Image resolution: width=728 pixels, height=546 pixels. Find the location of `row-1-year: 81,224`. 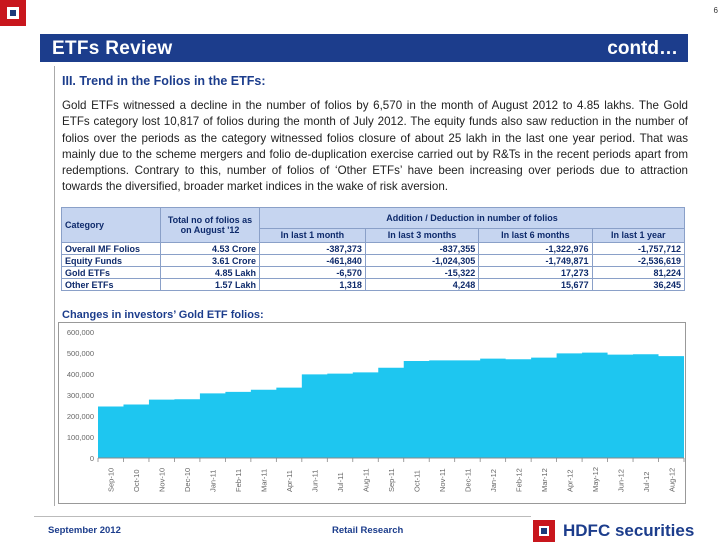

row-1-year: 81,224 is located at coordinates (638, 272).